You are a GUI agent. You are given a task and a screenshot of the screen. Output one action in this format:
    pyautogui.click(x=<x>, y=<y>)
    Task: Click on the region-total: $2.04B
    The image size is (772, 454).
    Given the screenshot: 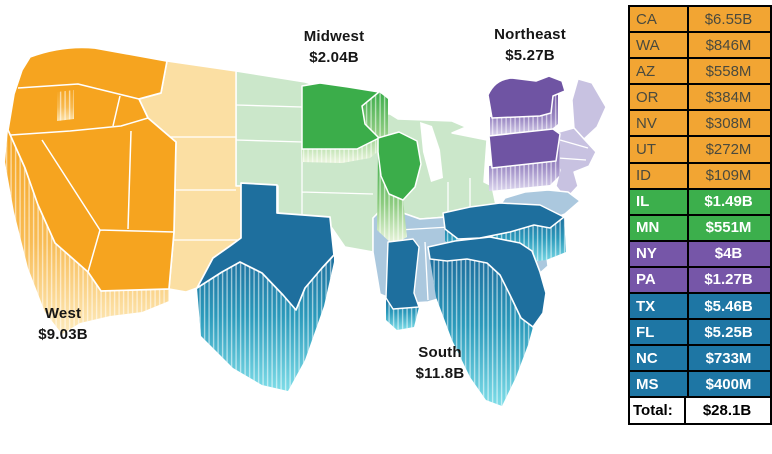 What is the action you would take?
    pyautogui.click(x=334, y=57)
    